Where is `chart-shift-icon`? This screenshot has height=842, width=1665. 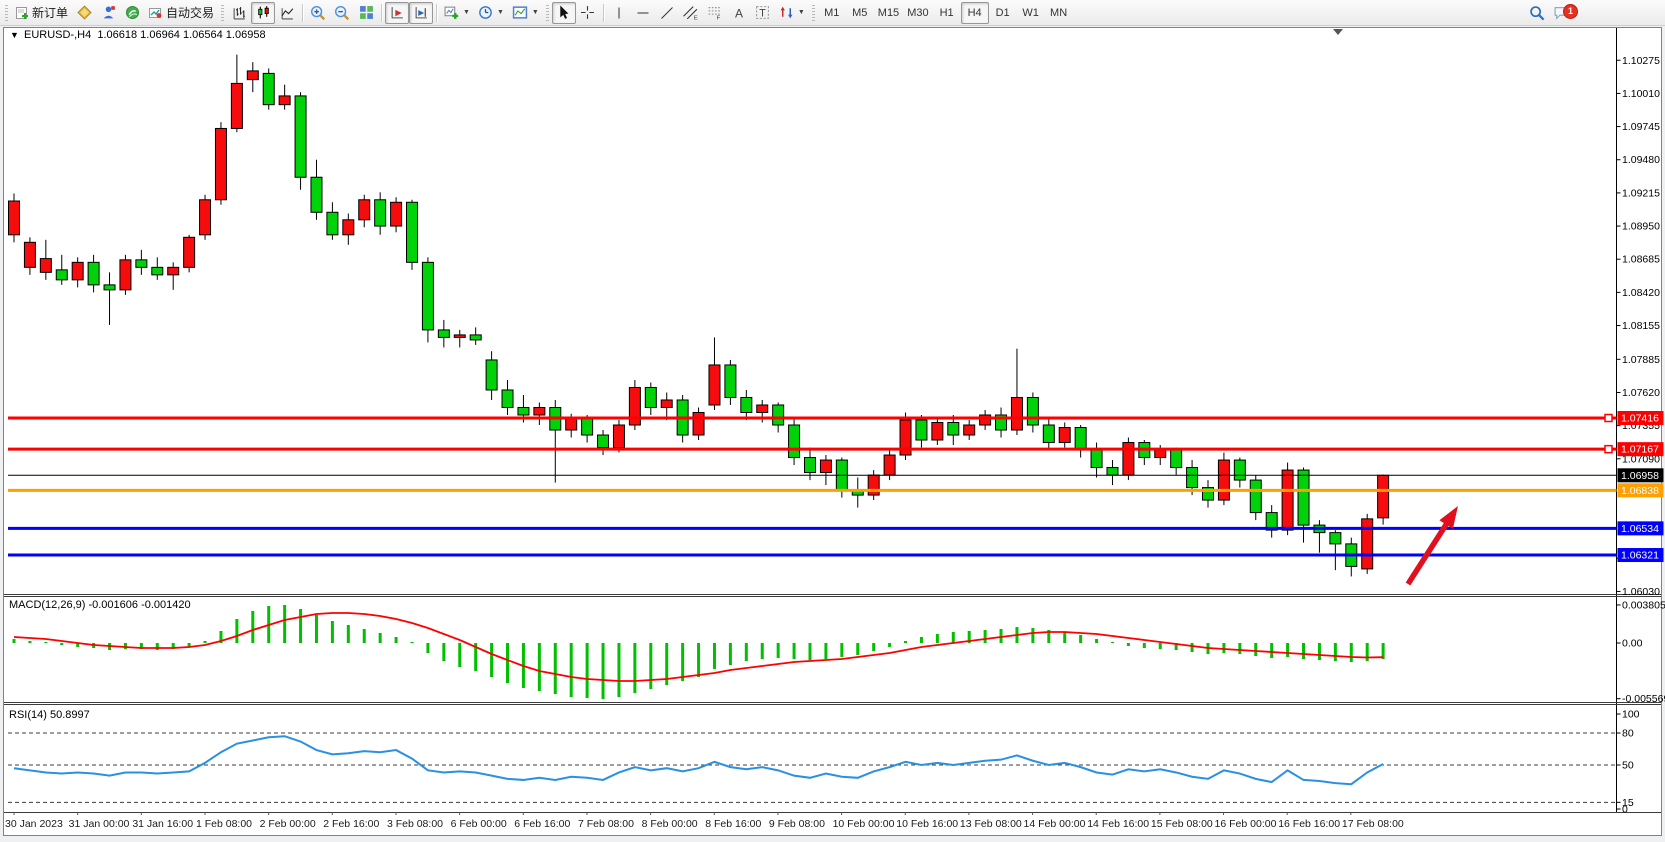 chart-shift-icon is located at coordinates (421, 13).